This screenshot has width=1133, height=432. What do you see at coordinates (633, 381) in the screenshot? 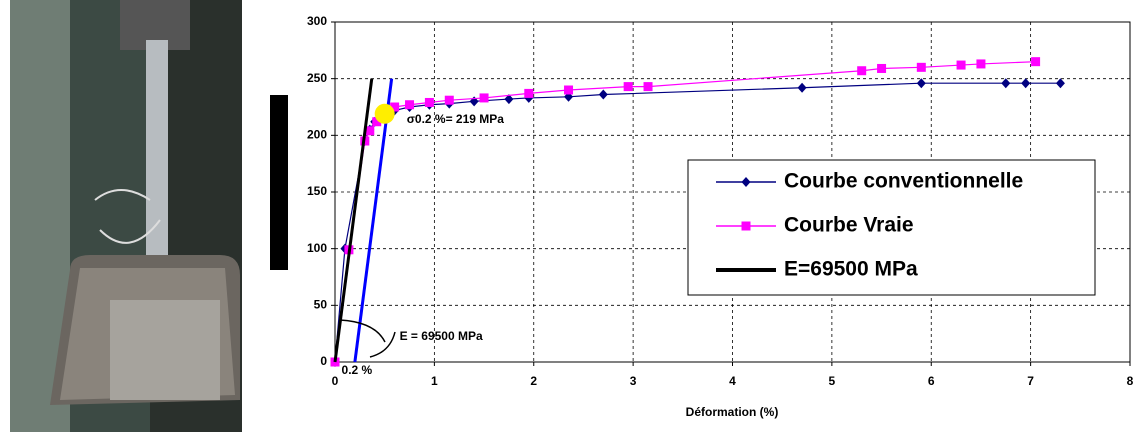
I see `x-tick-label: 3` at bounding box center [633, 381].